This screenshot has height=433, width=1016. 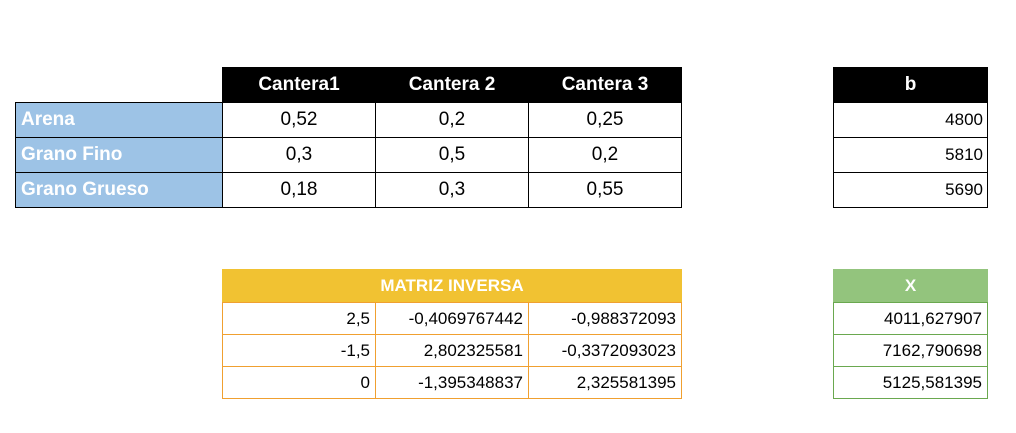 What do you see at coordinates (299, 382) in the screenshot?
I see `inverse-cell: 0` at bounding box center [299, 382].